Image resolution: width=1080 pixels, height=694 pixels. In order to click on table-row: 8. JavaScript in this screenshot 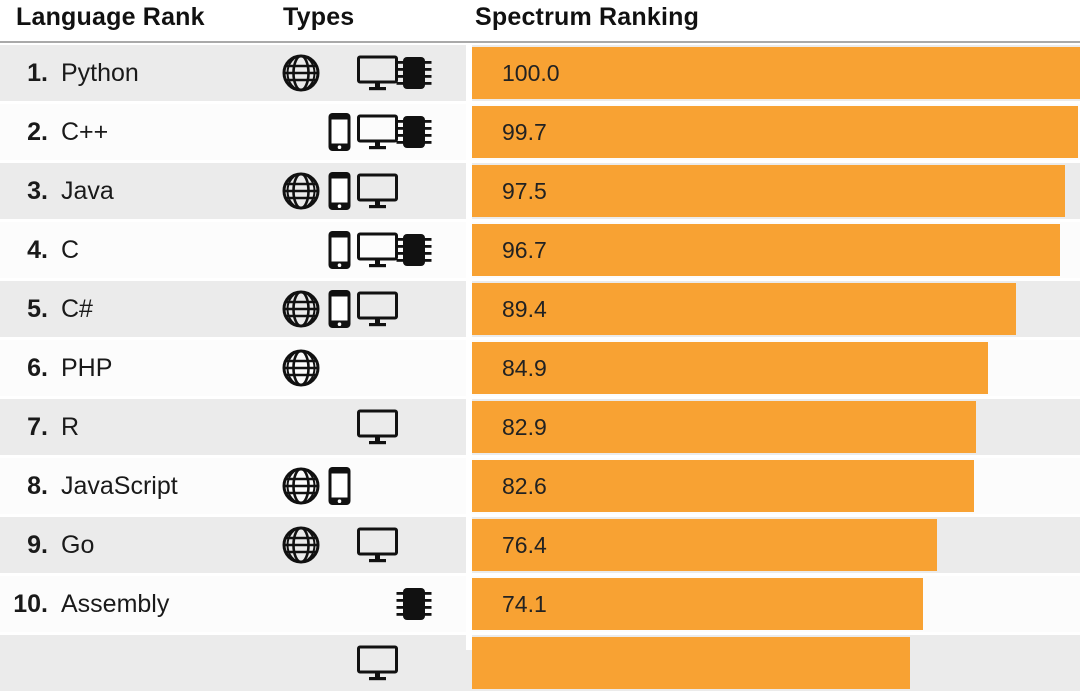, I will do `click(540, 486)`.